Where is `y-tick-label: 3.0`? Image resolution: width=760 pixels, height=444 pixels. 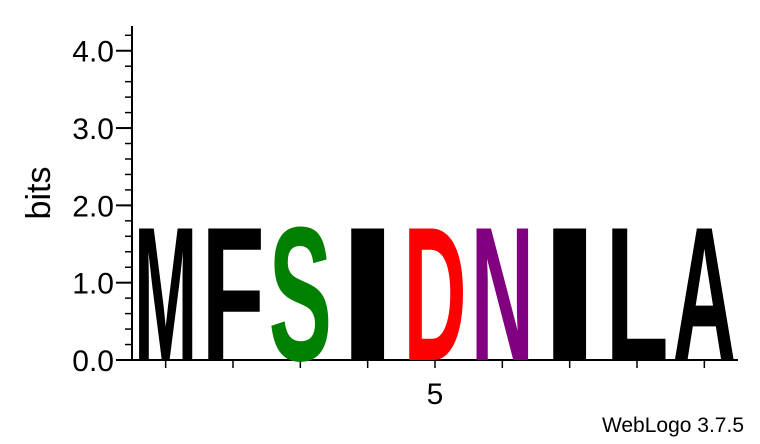 y-tick-label: 3.0 is located at coordinates (93, 129).